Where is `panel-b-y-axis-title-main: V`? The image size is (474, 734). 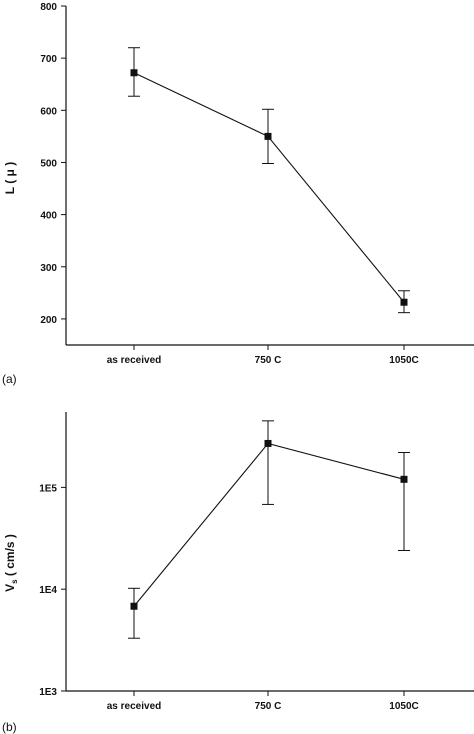
panel-b-y-axis-title-main: V is located at coordinates (10, 588).